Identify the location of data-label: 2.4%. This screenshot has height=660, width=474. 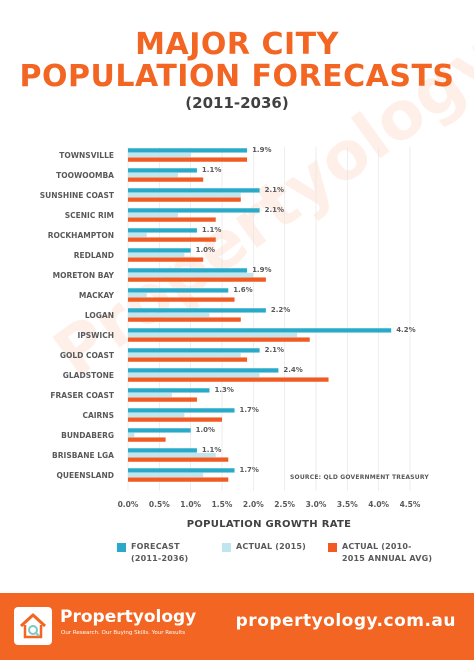
(292, 370).